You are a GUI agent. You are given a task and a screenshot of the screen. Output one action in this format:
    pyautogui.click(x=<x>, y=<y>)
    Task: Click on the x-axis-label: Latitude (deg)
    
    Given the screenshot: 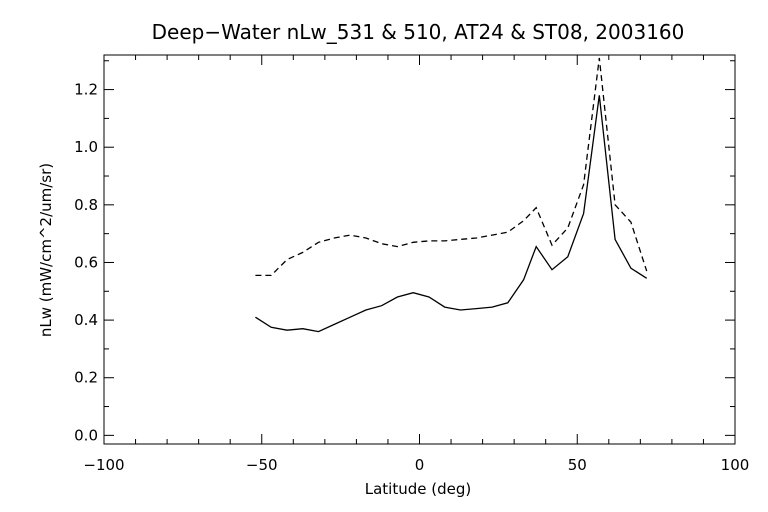 What is the action you would take?
    pyautogui.click(x=418, y=489)
    